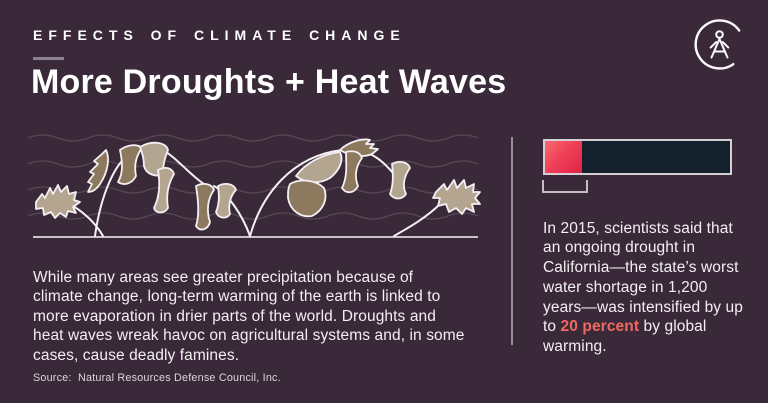 Image resolution: width=768 pixels, height=403 pixels. Describe the element at coordinates (717, 44) in the screenshot. I see `circle-monogram-figure-a-icon` at that location.